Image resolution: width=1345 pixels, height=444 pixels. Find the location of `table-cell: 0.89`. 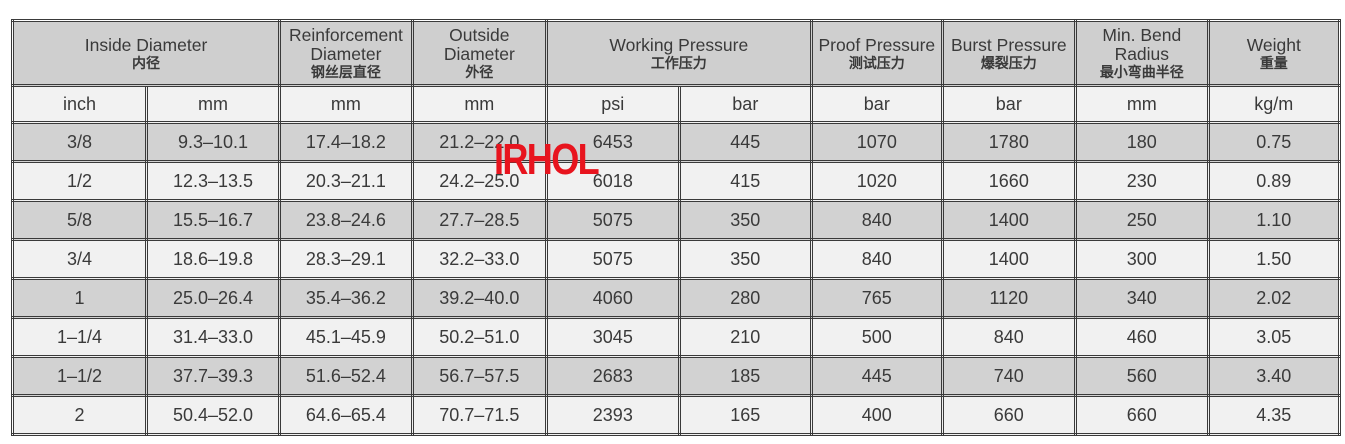

table-cell: 0.89 is located at coordinates (1273, 181).